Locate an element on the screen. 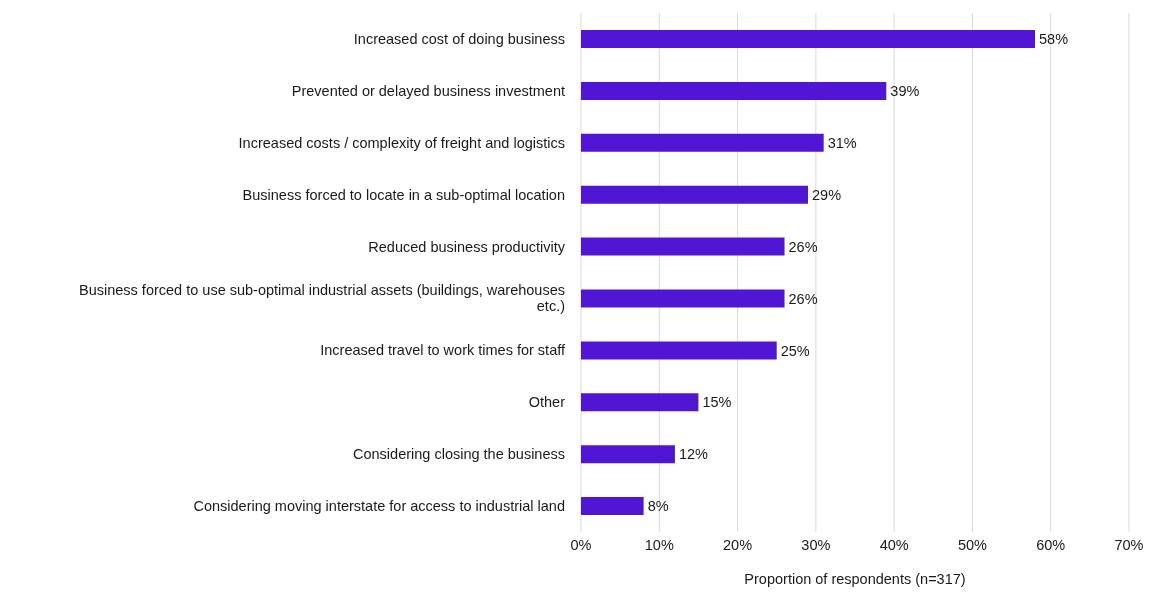  y-tick-label: Reduced business productivity is located at coordinates (467, 246).